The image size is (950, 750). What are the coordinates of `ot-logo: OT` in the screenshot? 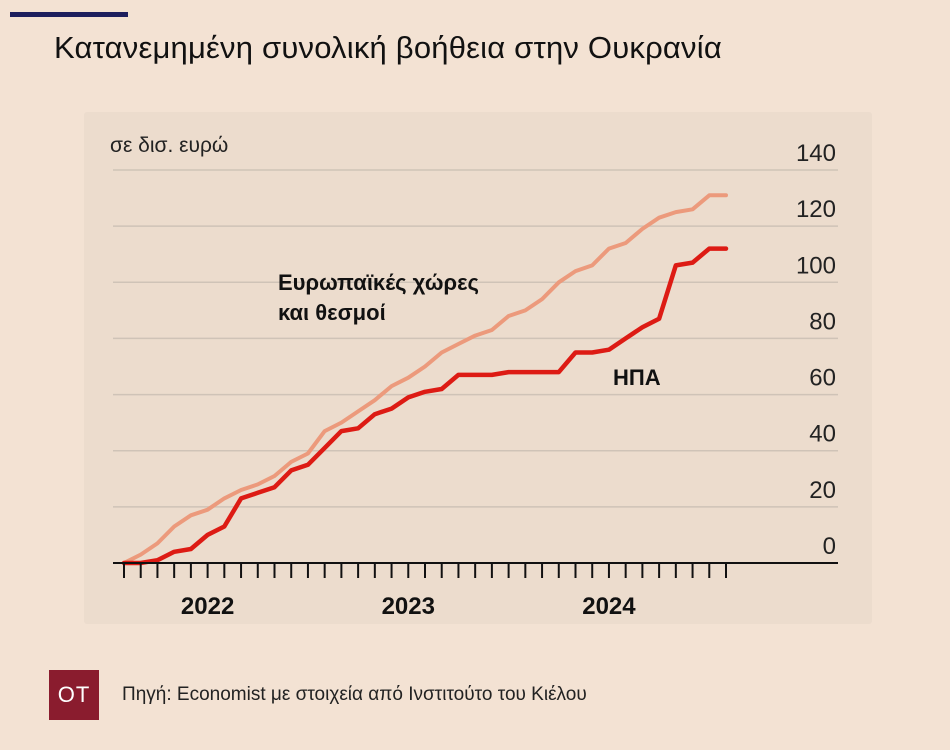 It's located at (74, 695).